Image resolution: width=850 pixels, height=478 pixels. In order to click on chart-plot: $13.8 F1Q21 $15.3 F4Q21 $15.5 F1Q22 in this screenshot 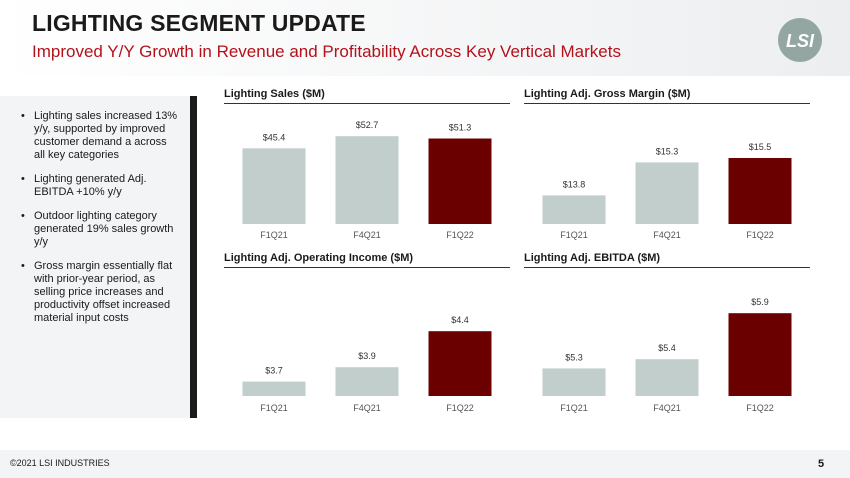, I will do `click(667, 191)`.